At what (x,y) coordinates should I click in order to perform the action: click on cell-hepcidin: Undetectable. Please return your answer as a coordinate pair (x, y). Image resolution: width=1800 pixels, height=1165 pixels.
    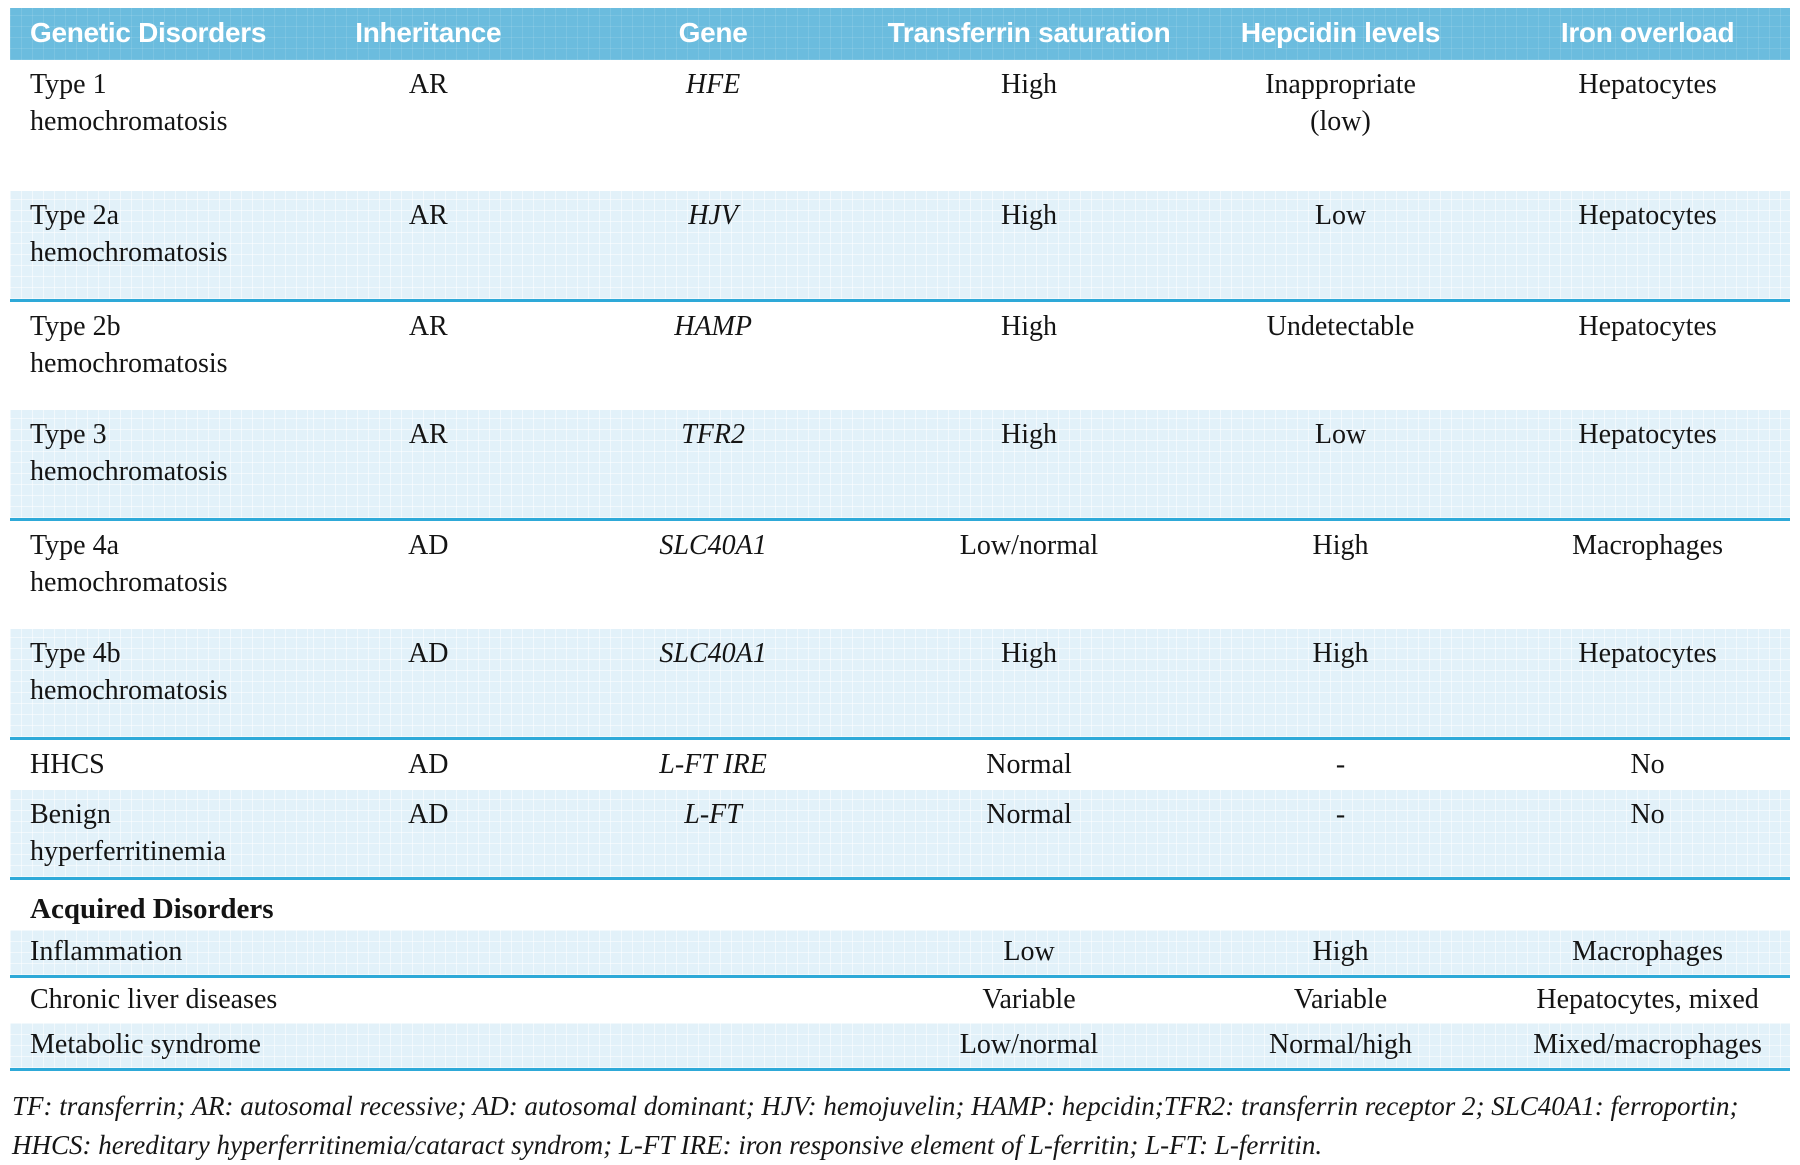
    Looking at the image, I should click on (1340, 355).